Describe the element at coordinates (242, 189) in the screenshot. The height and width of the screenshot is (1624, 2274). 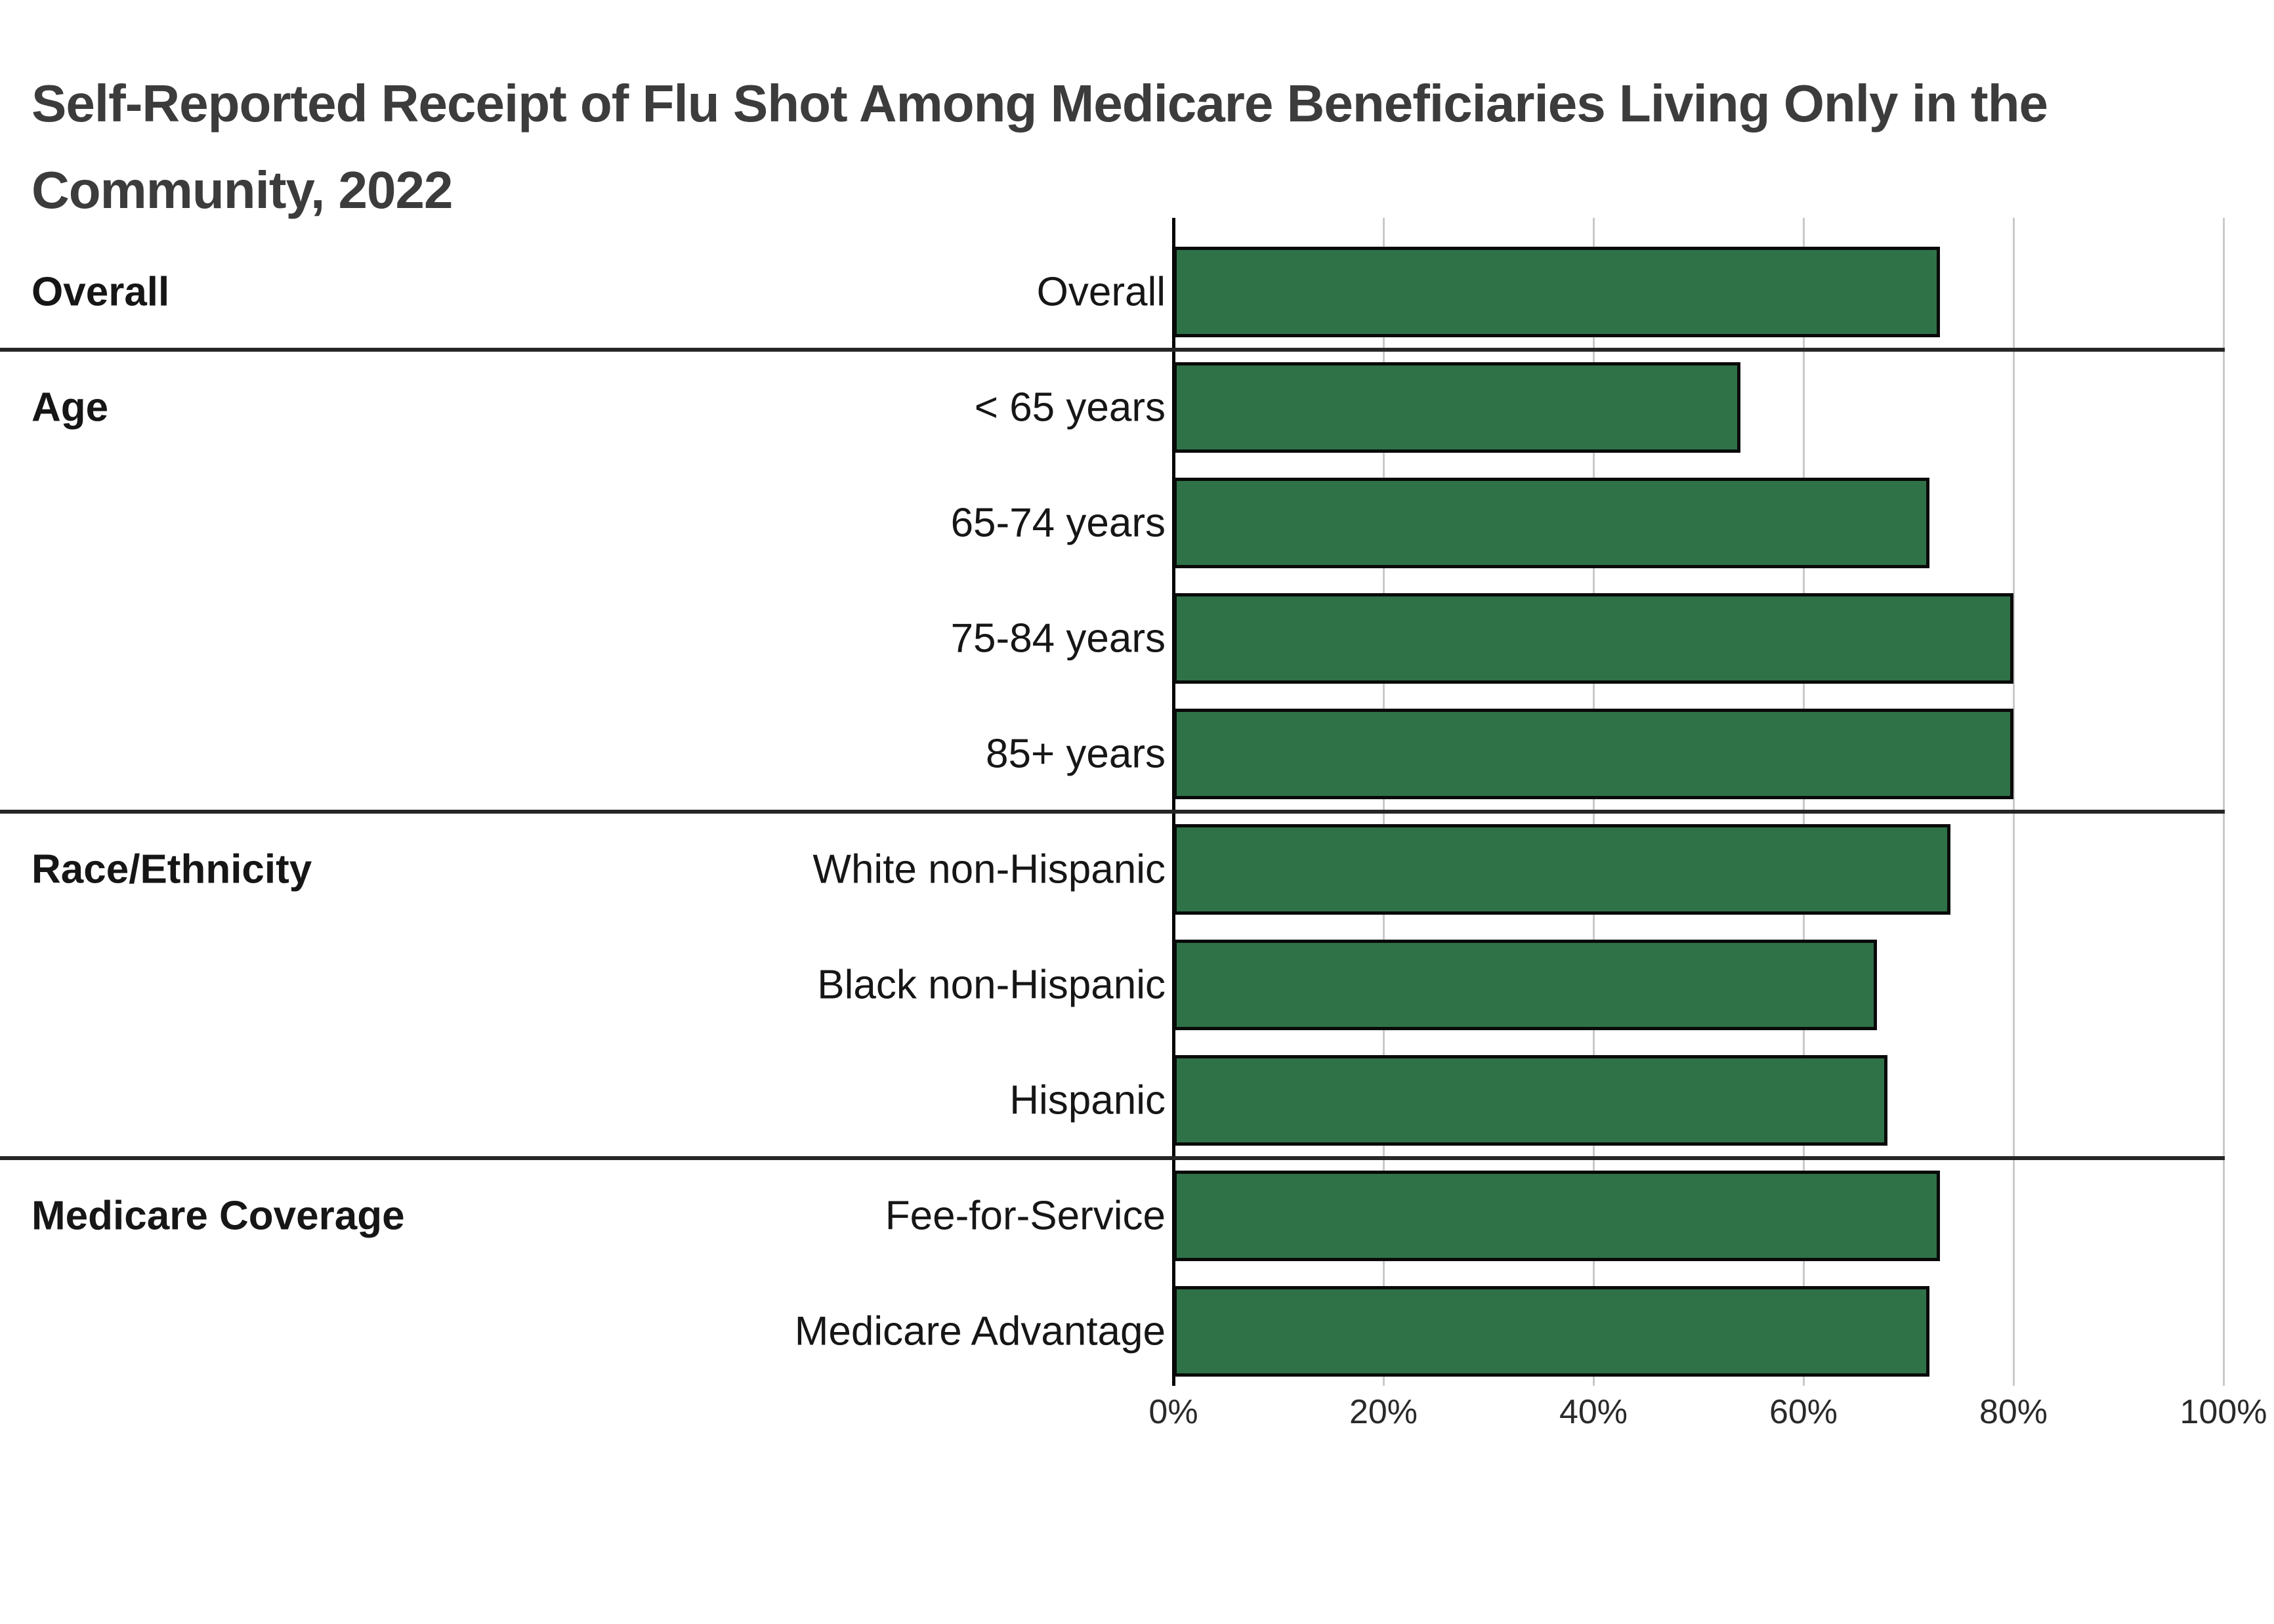
I see `chart-title-line-2: Community, 2022` at that location.